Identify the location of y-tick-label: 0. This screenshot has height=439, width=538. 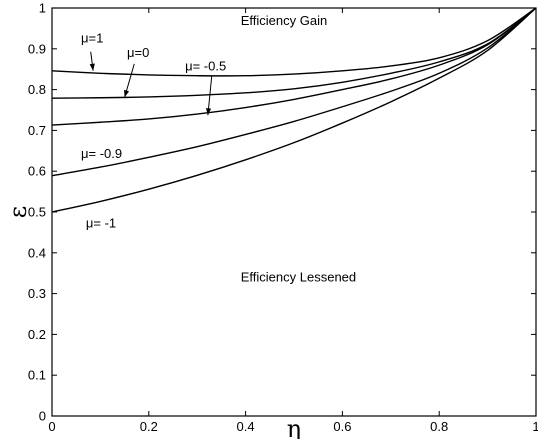
(42, 416).